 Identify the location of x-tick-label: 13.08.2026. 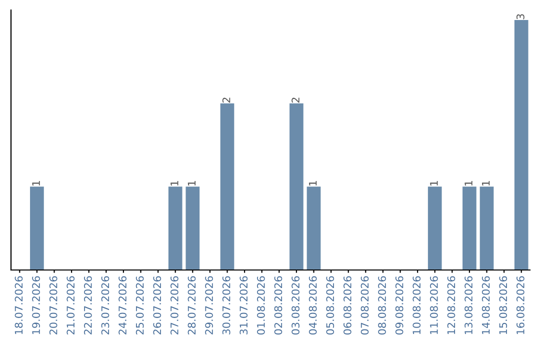
(468, 305).